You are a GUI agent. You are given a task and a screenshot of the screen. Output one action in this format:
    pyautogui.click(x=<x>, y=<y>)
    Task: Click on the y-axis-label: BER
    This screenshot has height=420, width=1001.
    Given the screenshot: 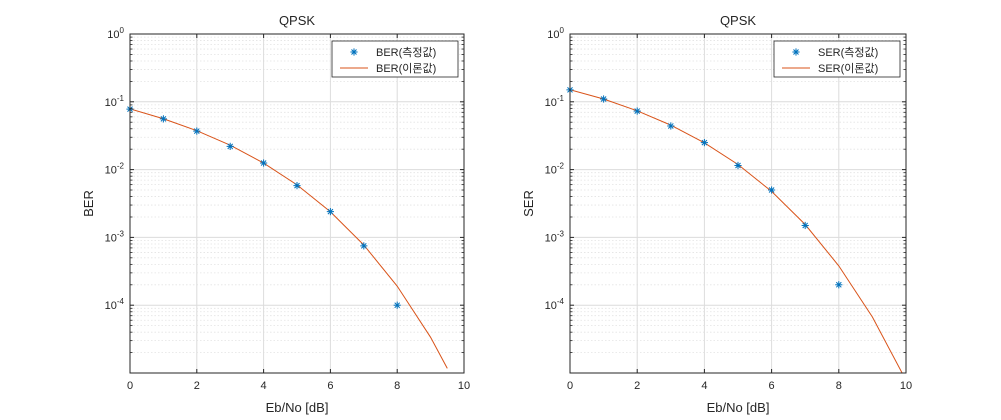 What is the action you would take?
    pyautogui.click(x=88, y=203)
    